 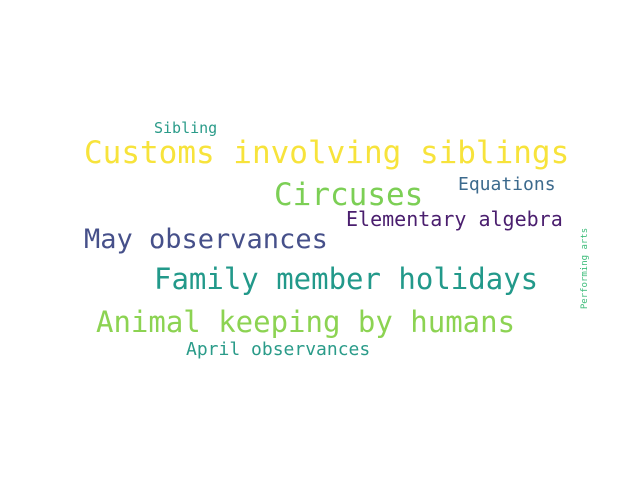 What do you see at coordinates (206, 239) in the screenshot?
I see `word-may-observances: May observances` at bounding box center [206, 239].